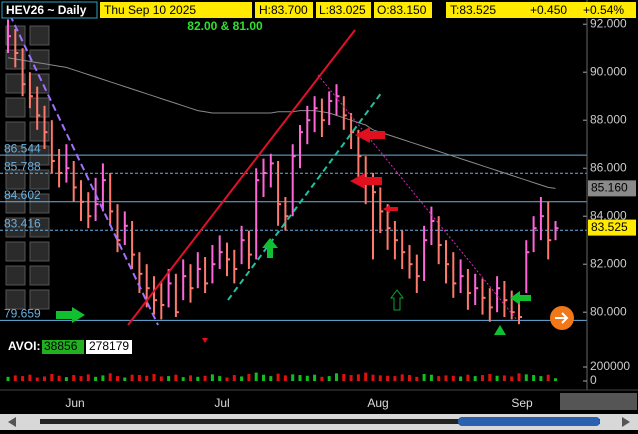 The width and height of the screenshot is (638, 434). Describe the element at coordinates (109, 346) in the screenshot. I see `open-interest: 278179` at that location.